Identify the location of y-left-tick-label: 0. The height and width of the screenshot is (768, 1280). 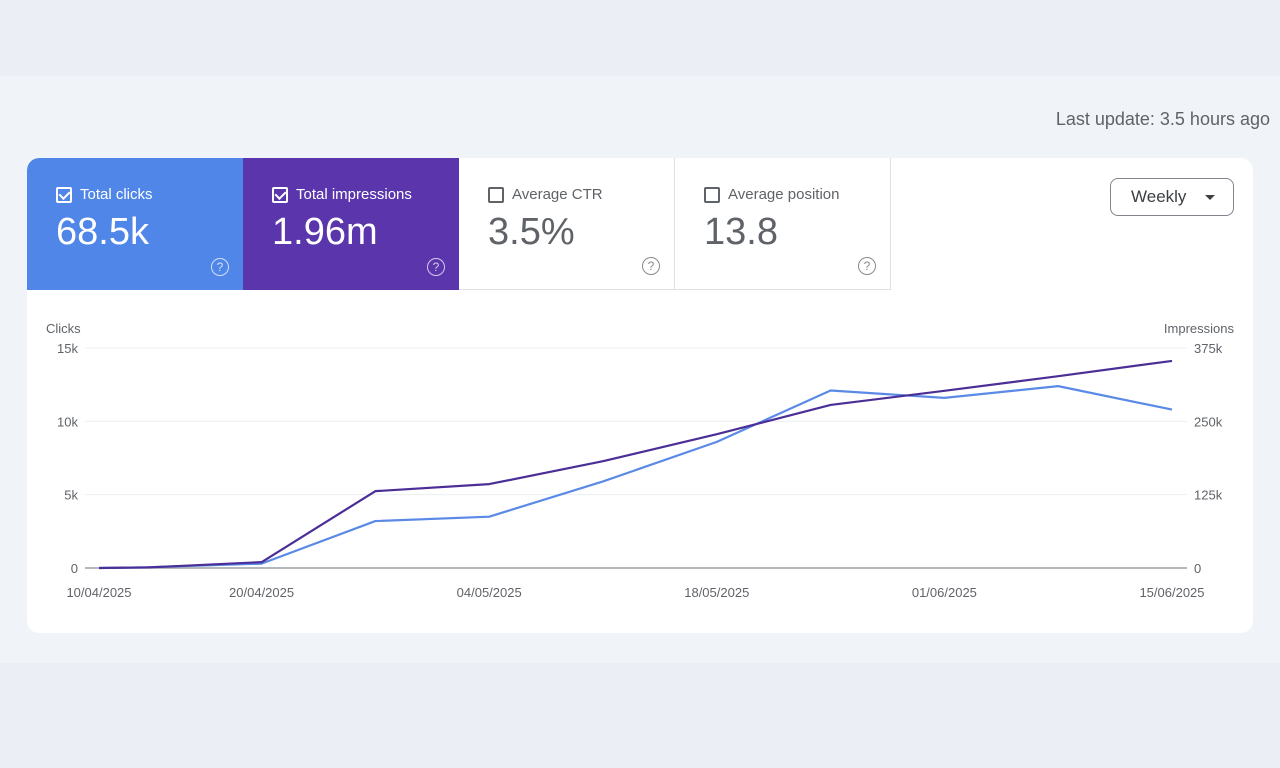
(74, 568).